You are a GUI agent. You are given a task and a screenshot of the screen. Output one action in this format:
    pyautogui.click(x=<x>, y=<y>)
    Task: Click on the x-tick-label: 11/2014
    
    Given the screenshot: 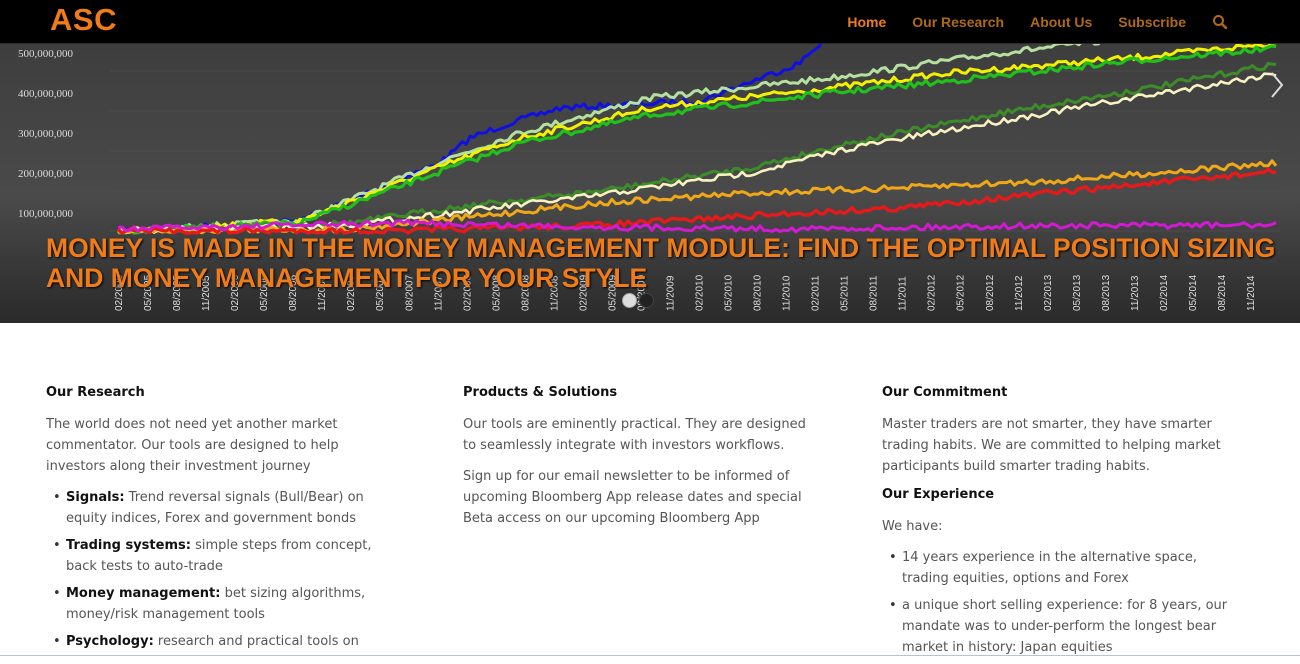 What is the action you would take?
    pyautogui.click(x=1251, y=293)
    